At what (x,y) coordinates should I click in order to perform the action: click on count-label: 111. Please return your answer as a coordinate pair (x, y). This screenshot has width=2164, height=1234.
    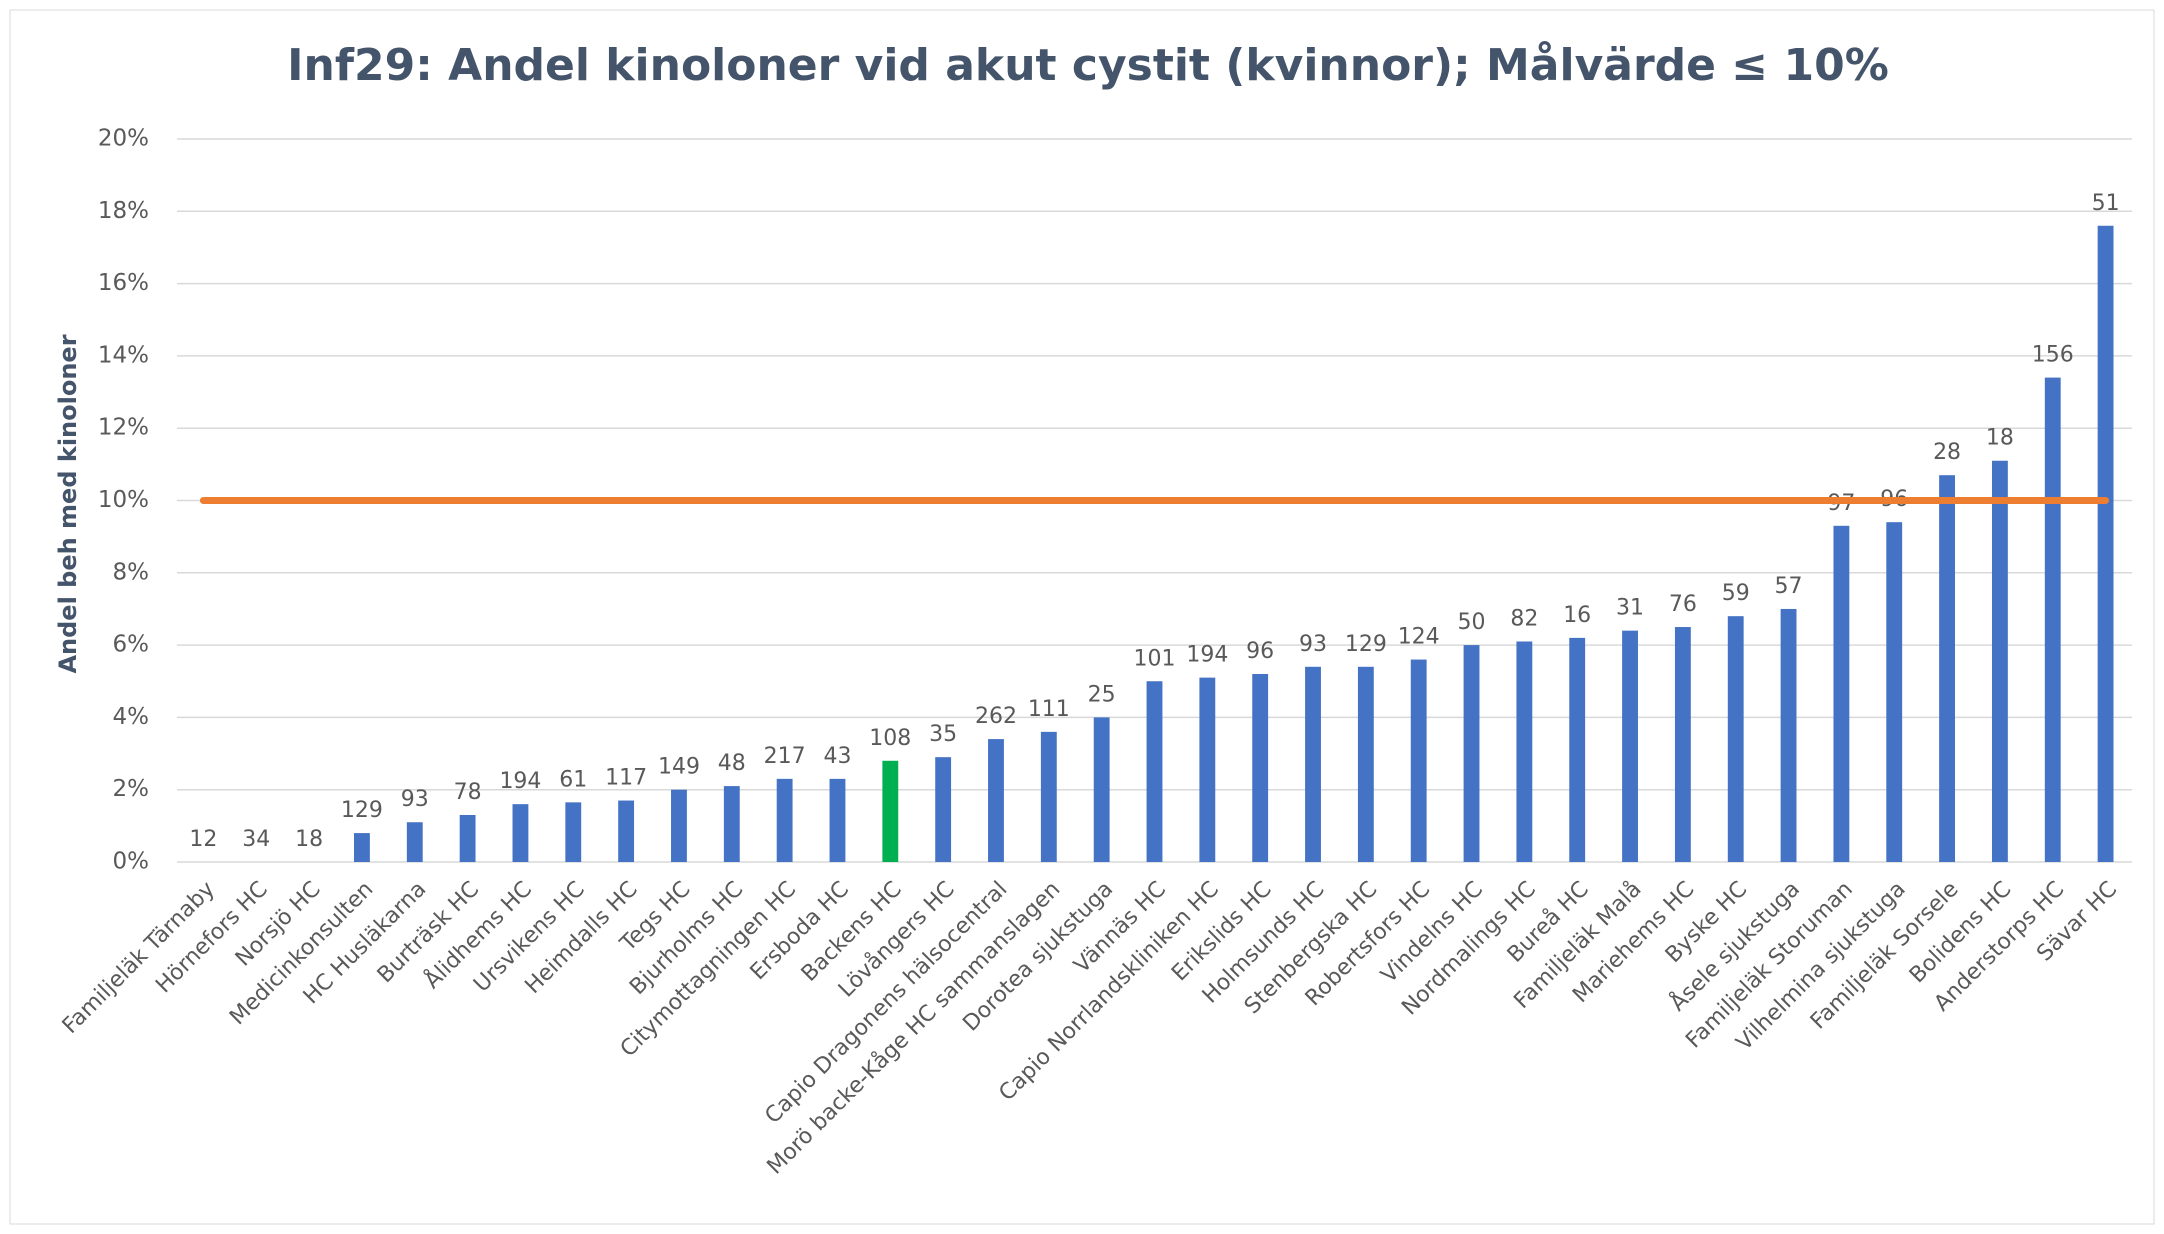
    Looking at the image, I should click on (1049, 709).